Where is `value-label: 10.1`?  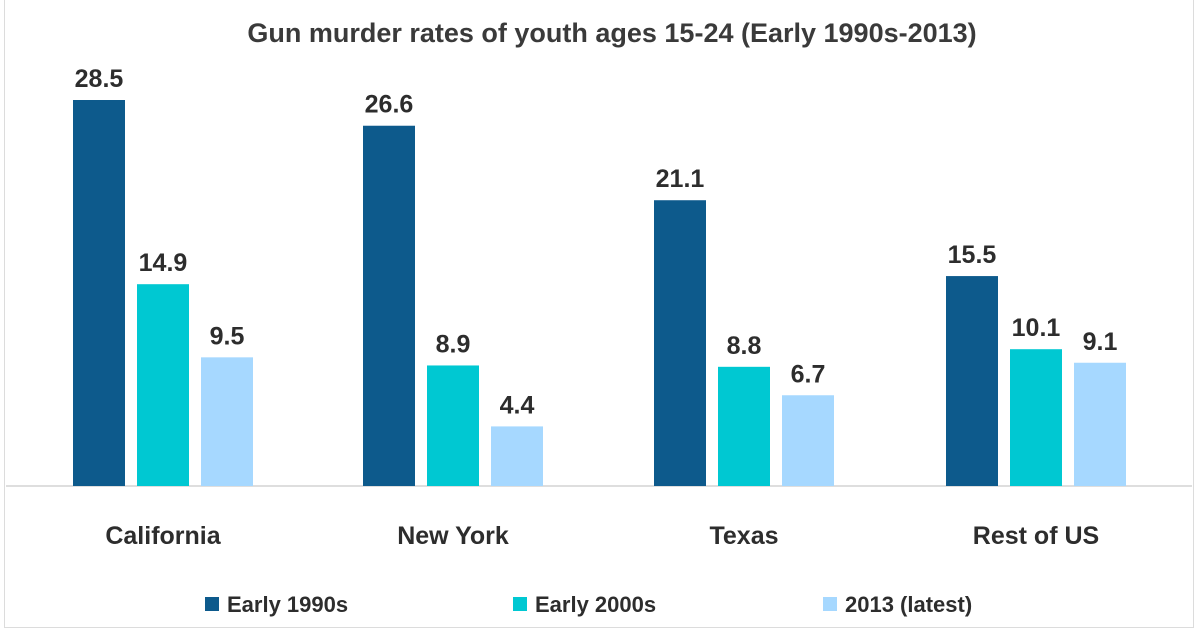 value-label: 10.1 is located at coordinates (1036, 328).